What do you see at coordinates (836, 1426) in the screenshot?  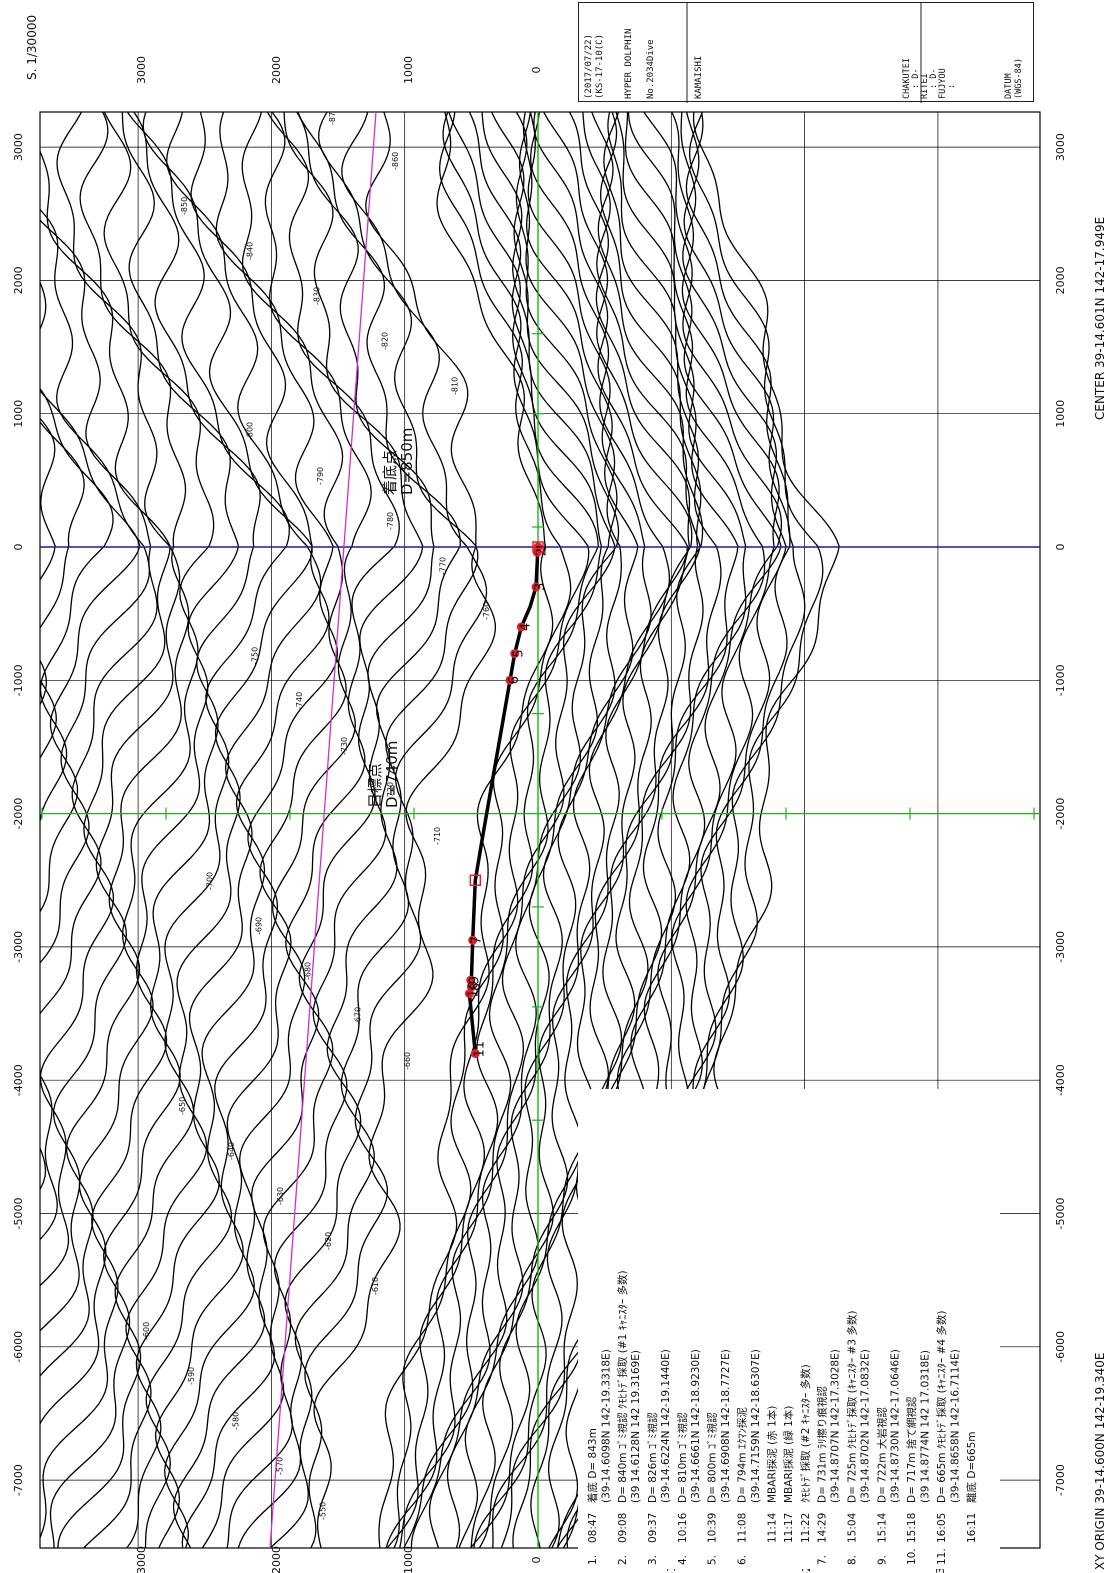 I see `event-coordinate: (39-14.8707N 142-17.3028E)` at bounding box center [836, 1426].